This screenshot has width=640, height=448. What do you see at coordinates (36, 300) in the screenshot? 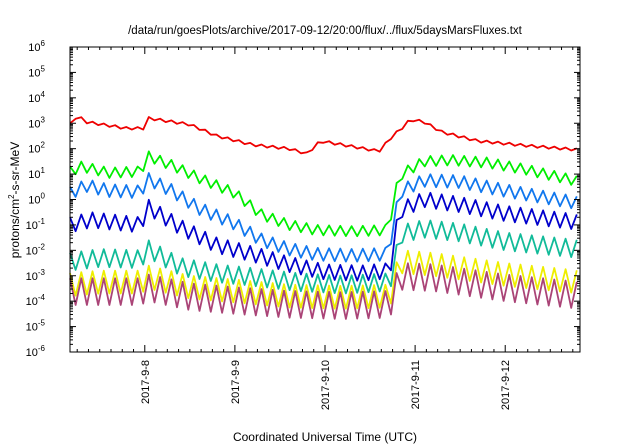
I see `y-tick-label: 10⁻⁴` at bounding box center [36, 300].